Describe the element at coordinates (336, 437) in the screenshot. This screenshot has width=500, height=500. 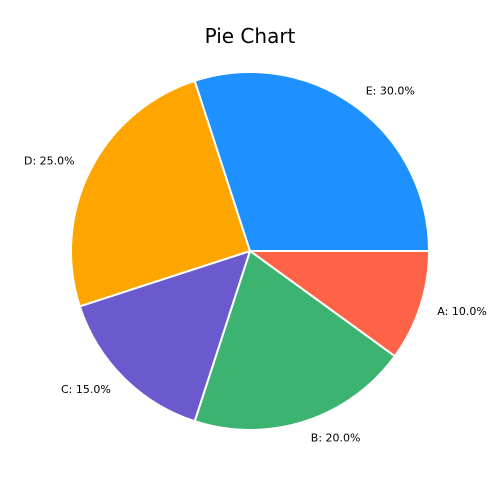
I see `pie-label-b: B: 20.0%` at that location.